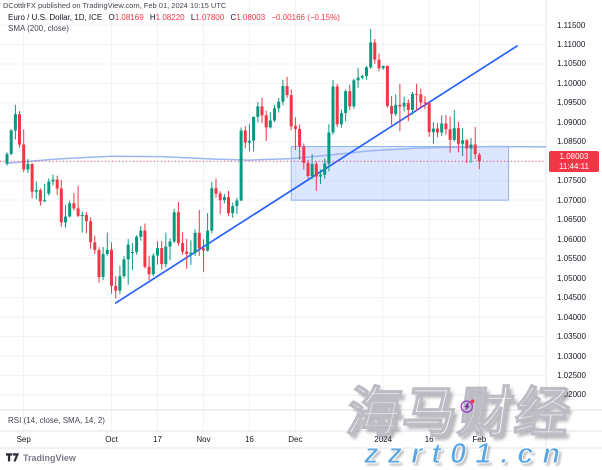 The width and height of the screenshot is (602, 470). I want to click on time-tick-label: Sep, so click(23, 439).